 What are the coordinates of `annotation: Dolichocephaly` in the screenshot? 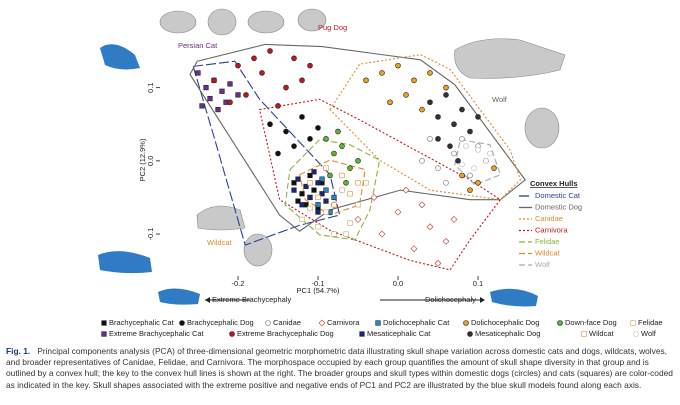 It's located at (450, 299).